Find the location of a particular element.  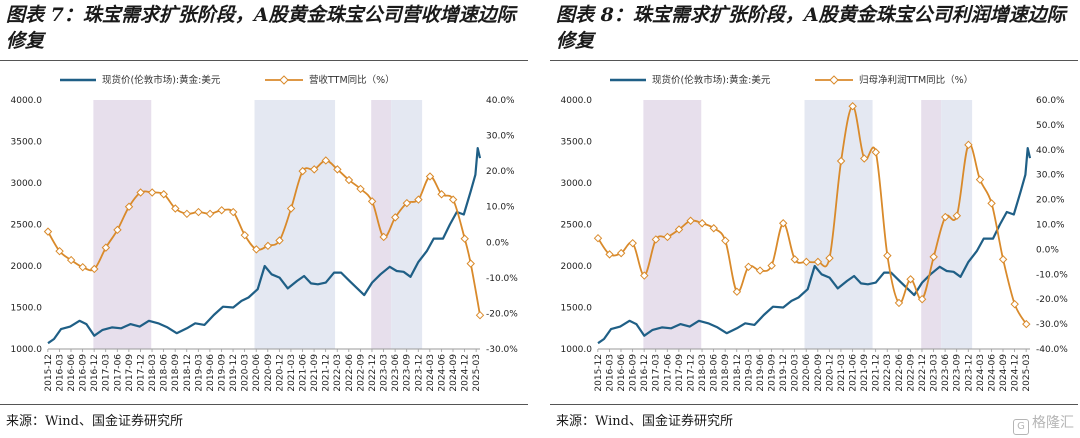

left-axis-tick: 3000.0 is located at coordinates (27, 184).